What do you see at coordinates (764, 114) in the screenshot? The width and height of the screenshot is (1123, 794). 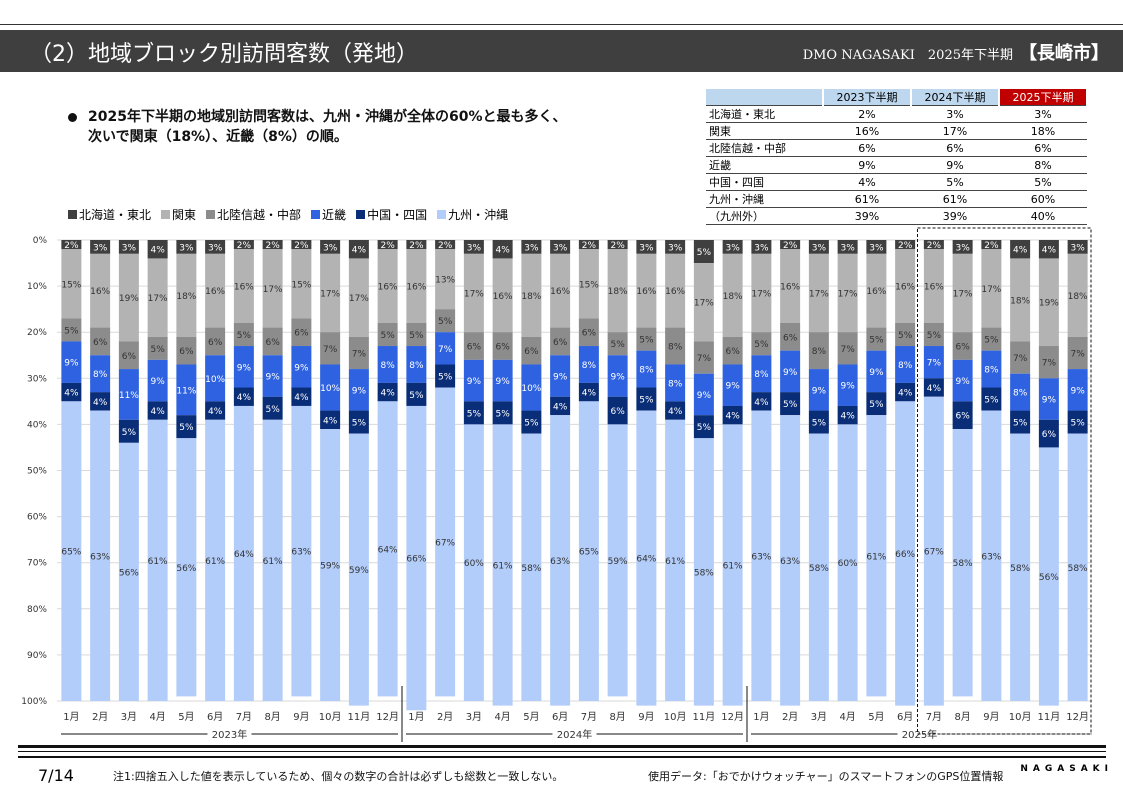 I see `row-label: 北海道・東北` at bounding box center [764, 114].